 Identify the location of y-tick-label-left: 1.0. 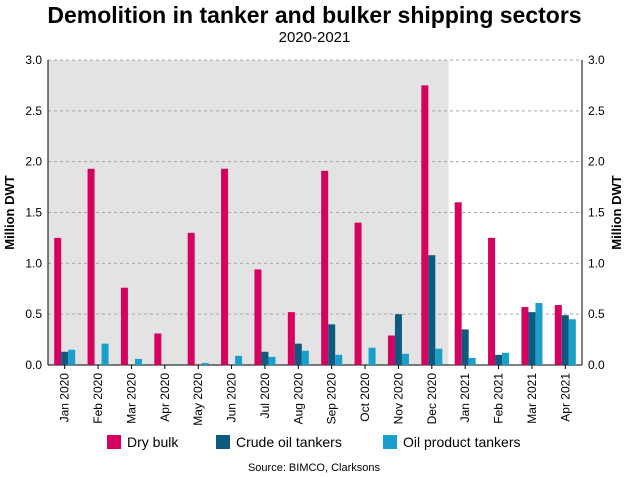
(33, 263).